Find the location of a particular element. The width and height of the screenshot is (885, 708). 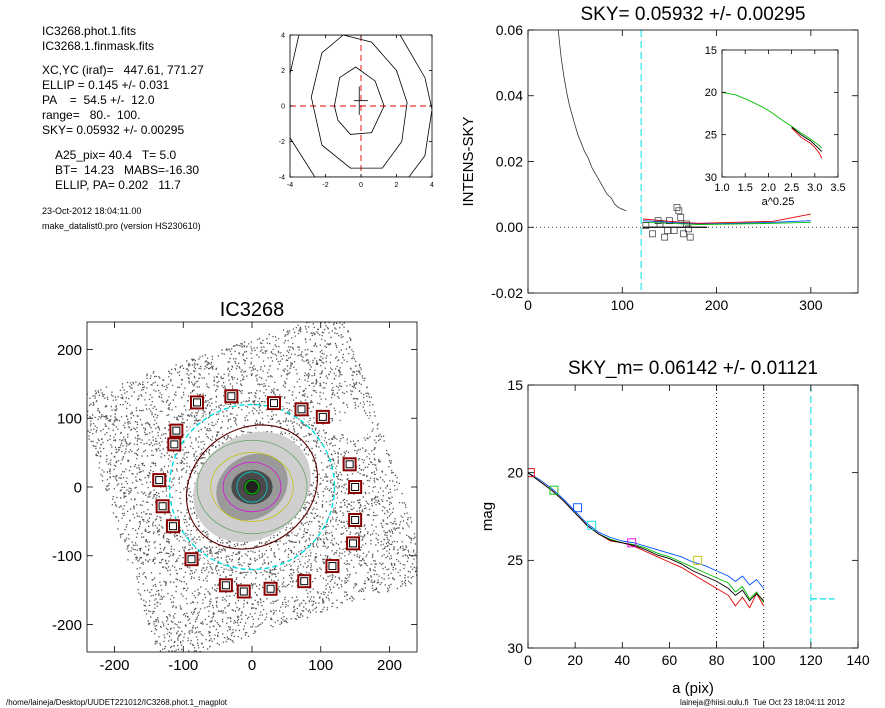

sky-xtick-label: 0 is located at coordinates (528, 305).